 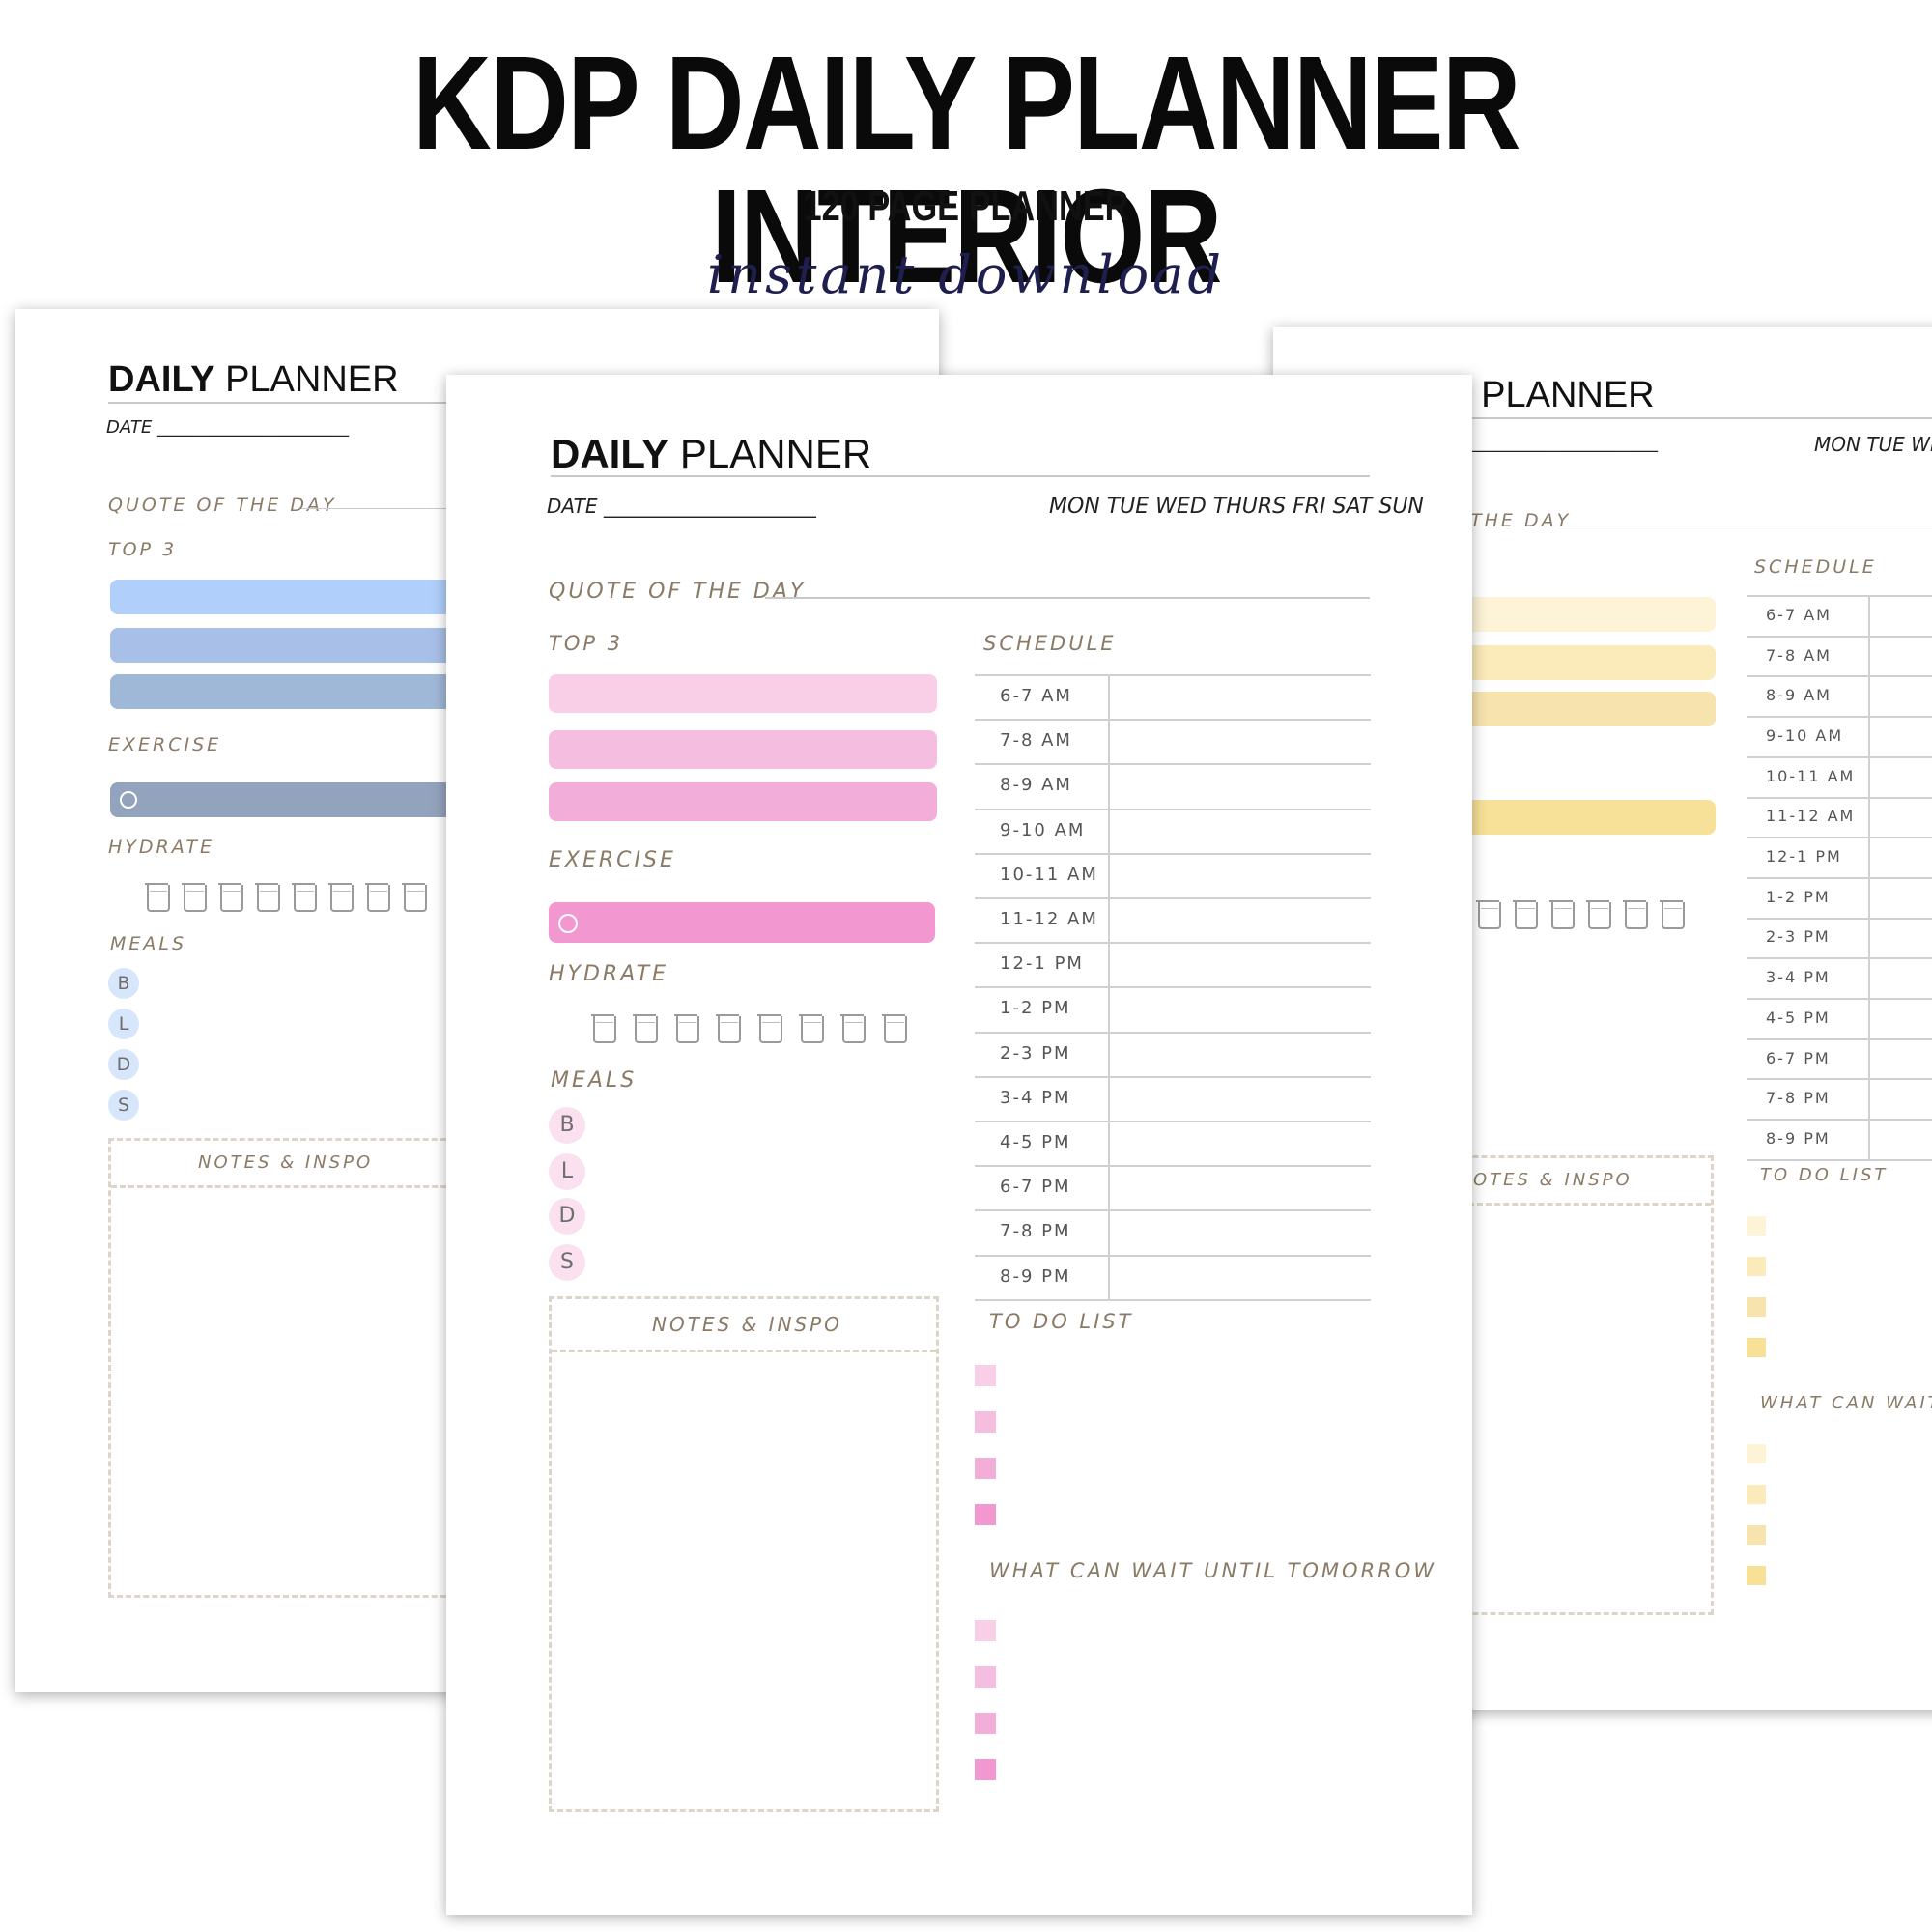 I want to click on exercise-bar, so click(x=742, y=922).